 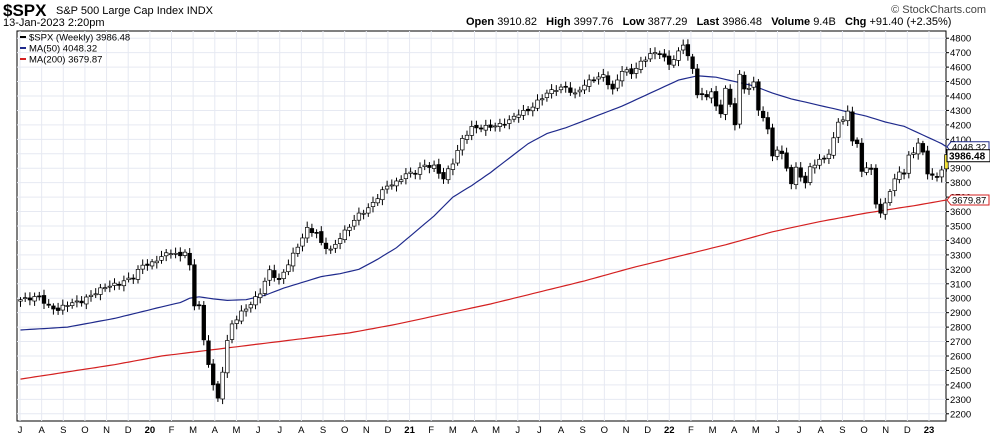 I want to click on x-tick-label: S, so click(x=583, y=430).